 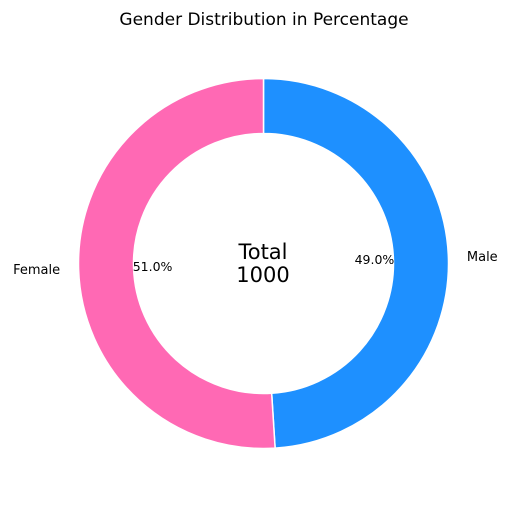 I want to click on center-total-label: Total, so click(x=262, y=252).